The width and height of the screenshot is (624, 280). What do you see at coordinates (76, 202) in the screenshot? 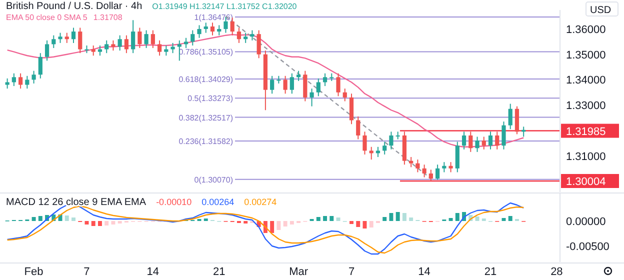
I see `chart-title: MACD 12 26 close 9 EMA EMA` at bounding box center [76, 202].